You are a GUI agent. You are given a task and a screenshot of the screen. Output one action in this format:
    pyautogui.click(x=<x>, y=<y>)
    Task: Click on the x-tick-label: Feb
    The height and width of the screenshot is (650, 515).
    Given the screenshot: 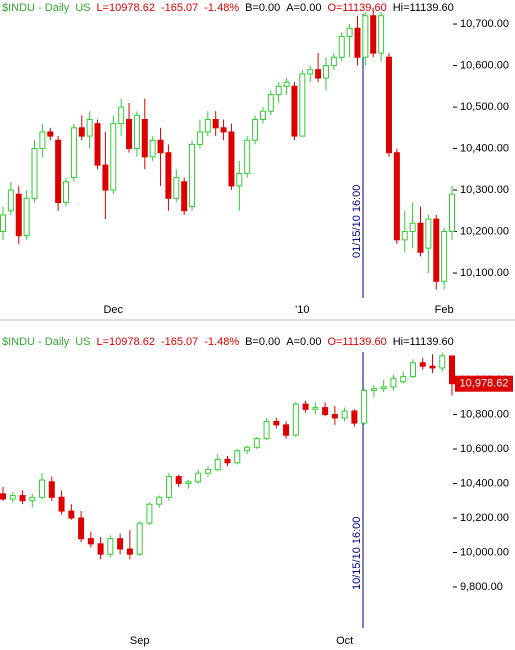 What is the action you would take?
    pyautogui.click(x=444, y=310)
    